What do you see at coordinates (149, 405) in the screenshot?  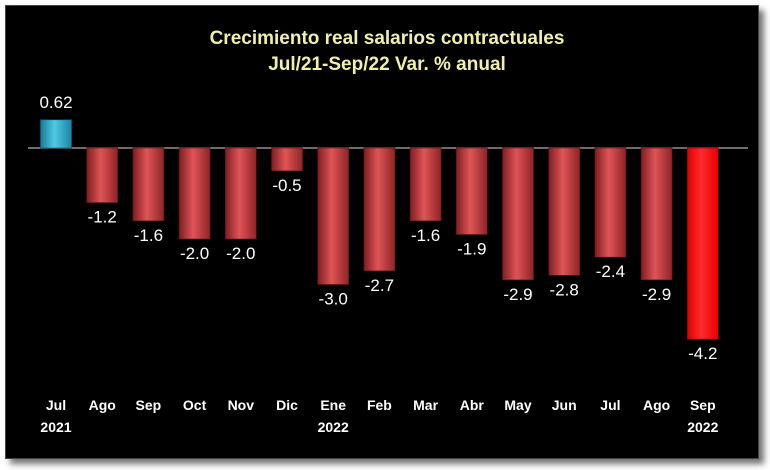 I see `category-label-3: Sep` at bounding box center [149, 405].